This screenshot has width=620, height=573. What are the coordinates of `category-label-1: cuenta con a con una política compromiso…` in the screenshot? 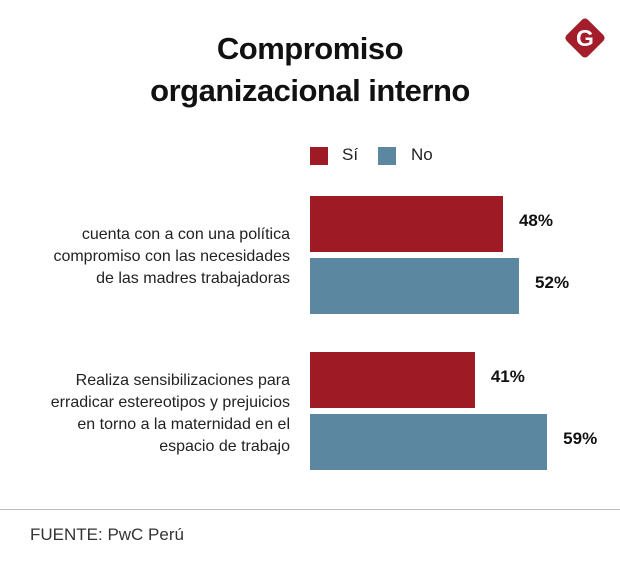 It's located at (171, 257).